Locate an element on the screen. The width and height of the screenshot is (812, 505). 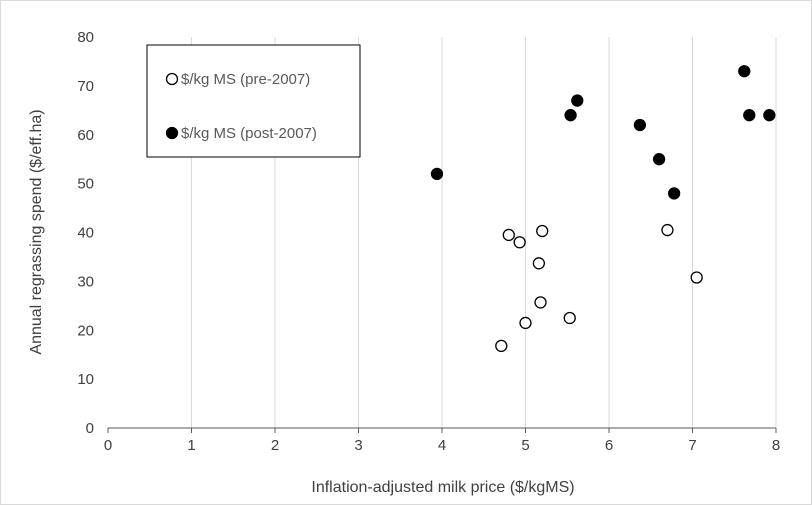
legend: $/kg MS (pre-2007) $/kg MS (post-2007) is located at coordinates (253, 101).